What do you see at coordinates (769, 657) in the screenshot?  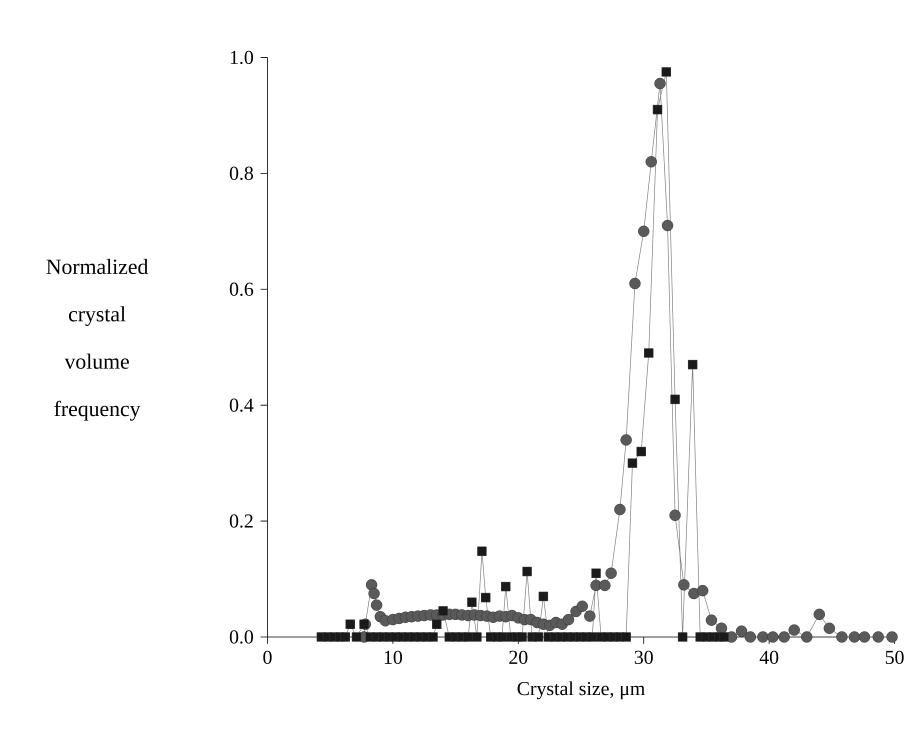 I see `x-tick-label: 40` at bounding box center [769, 657].